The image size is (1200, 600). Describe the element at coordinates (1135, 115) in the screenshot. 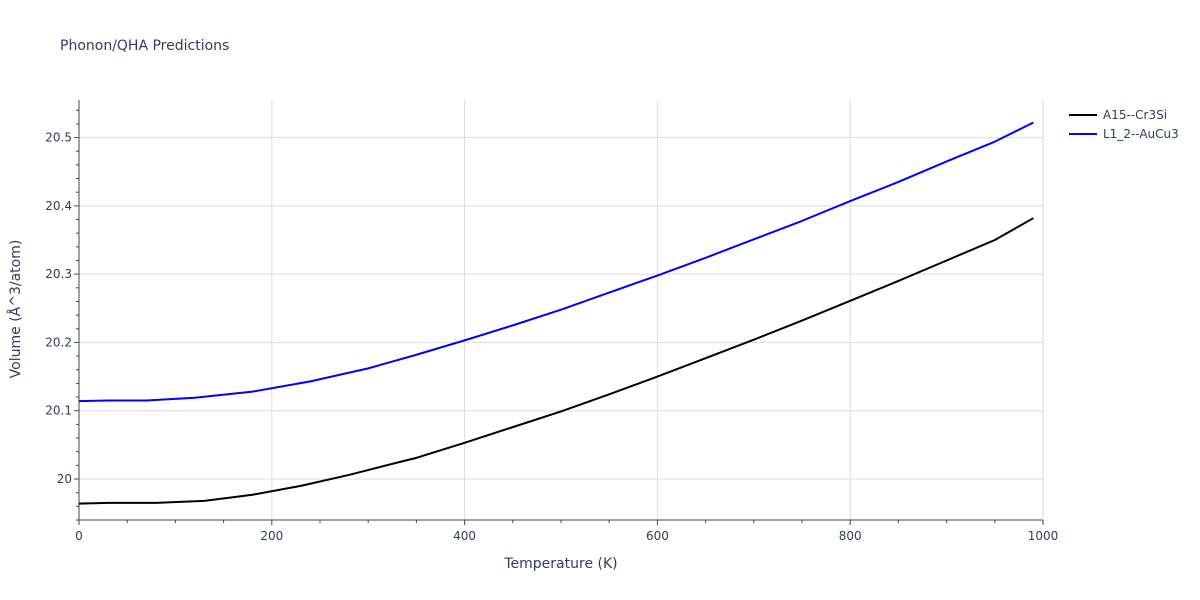

I see `legend-label: A15--Cr3Si` at that location.